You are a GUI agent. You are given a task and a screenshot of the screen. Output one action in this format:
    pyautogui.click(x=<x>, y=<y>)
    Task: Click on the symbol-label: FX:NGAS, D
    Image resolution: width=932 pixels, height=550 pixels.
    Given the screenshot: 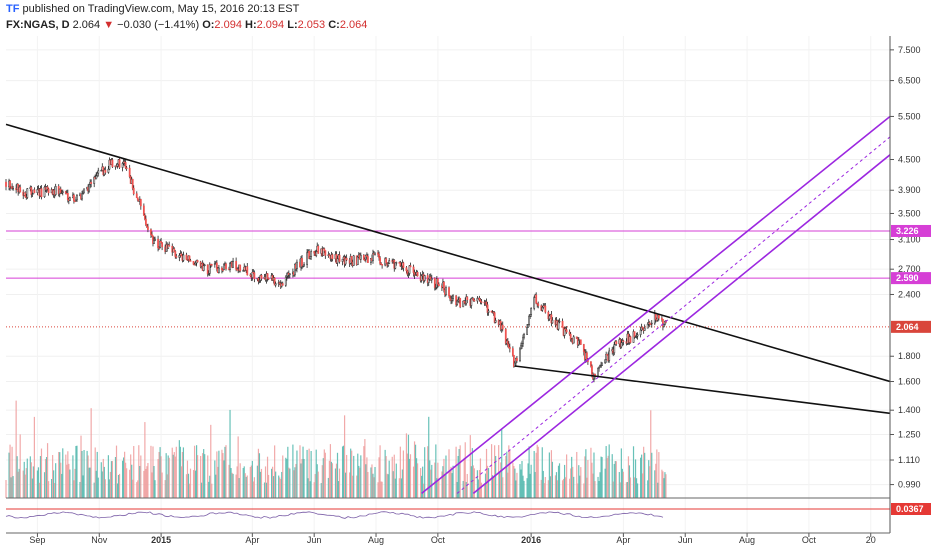 What is the action you would take?
    pyautogui.click(x=38, y=25)
    